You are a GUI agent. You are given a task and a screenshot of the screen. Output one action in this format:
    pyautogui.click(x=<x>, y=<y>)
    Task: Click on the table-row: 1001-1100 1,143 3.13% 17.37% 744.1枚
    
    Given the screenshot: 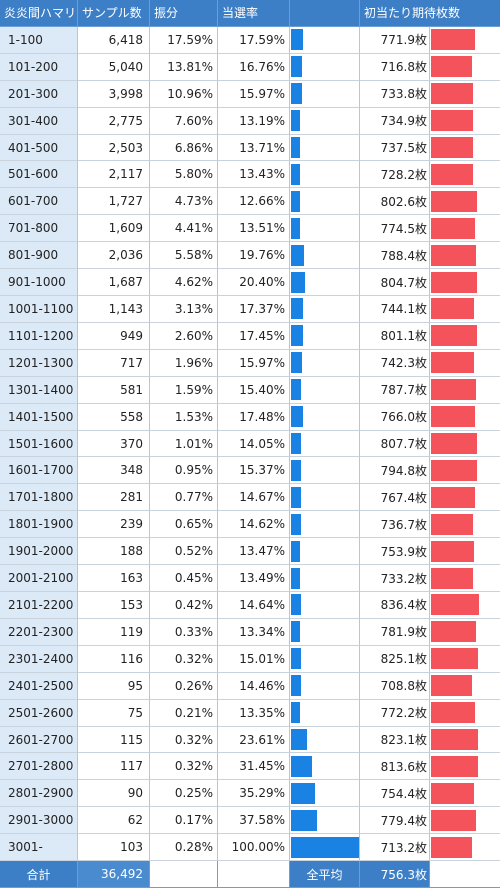 What is the action you would take?
    pyautogui.click(x=250, y=309)
    